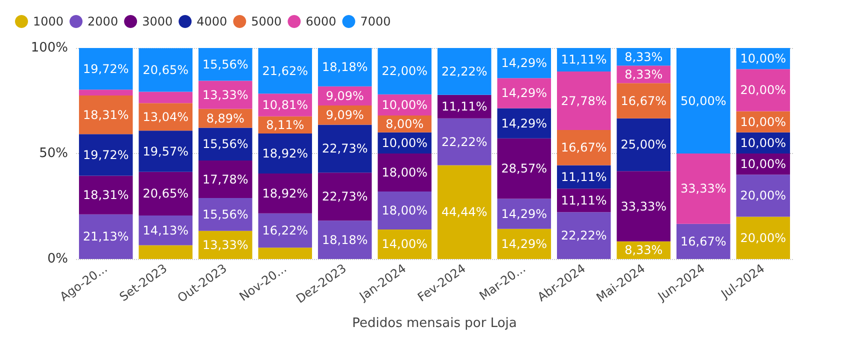 The width and height of the screenshot is (861, 343). What do you see at coordinates (285, 125) in the screenshot?
I see `data-label: 8,11%` at bounding box center [285, 125].